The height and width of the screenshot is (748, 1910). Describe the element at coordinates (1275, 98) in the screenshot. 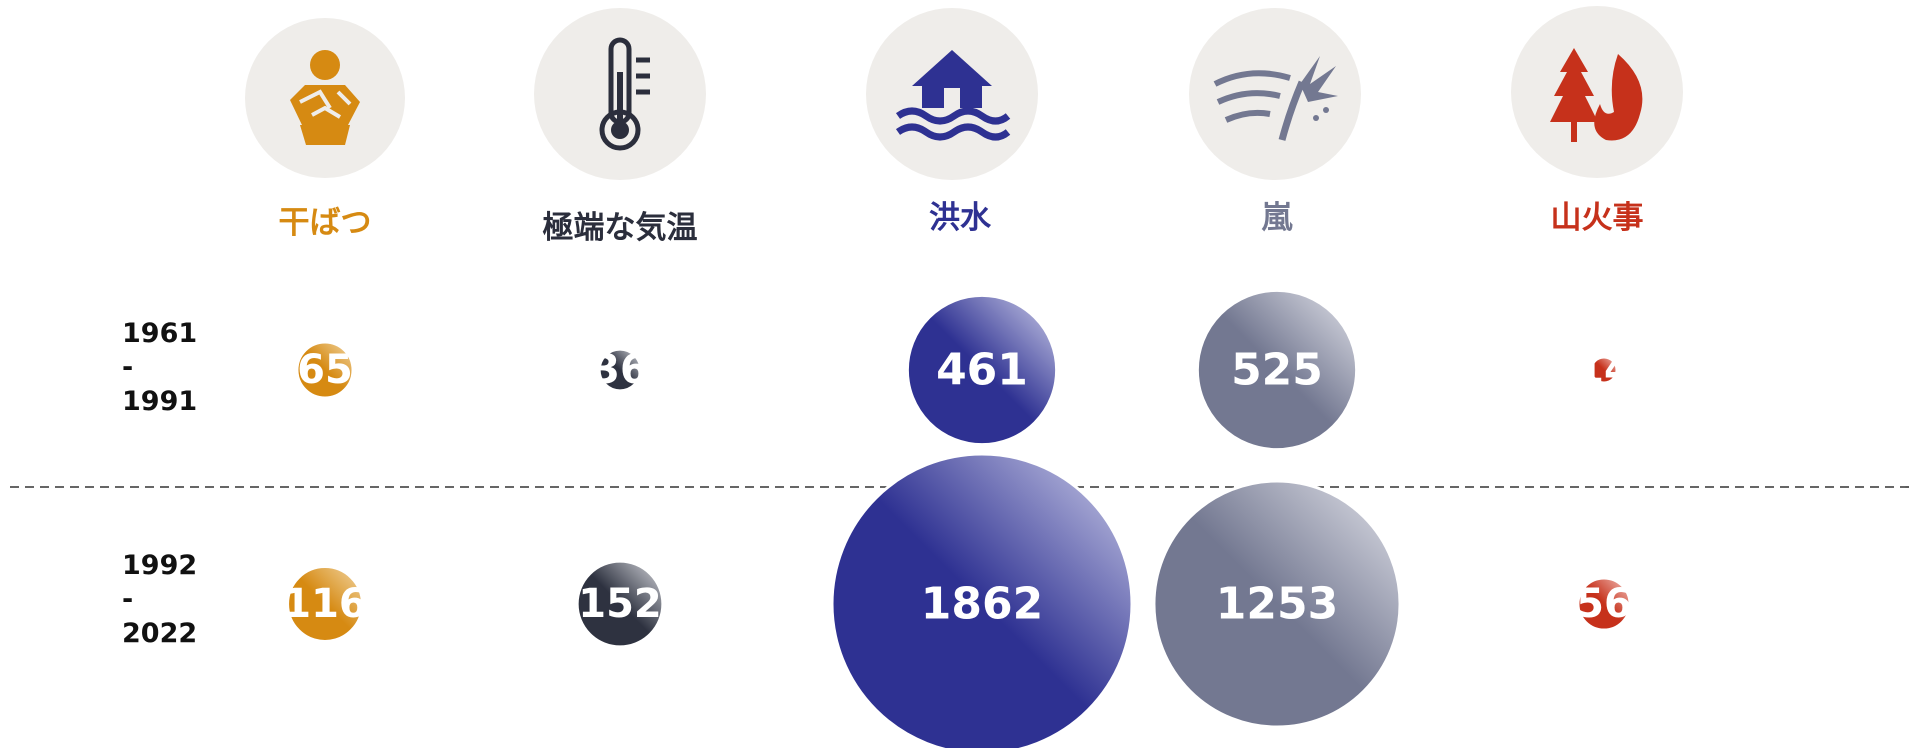

I see `storm-wind-icon` at that location.